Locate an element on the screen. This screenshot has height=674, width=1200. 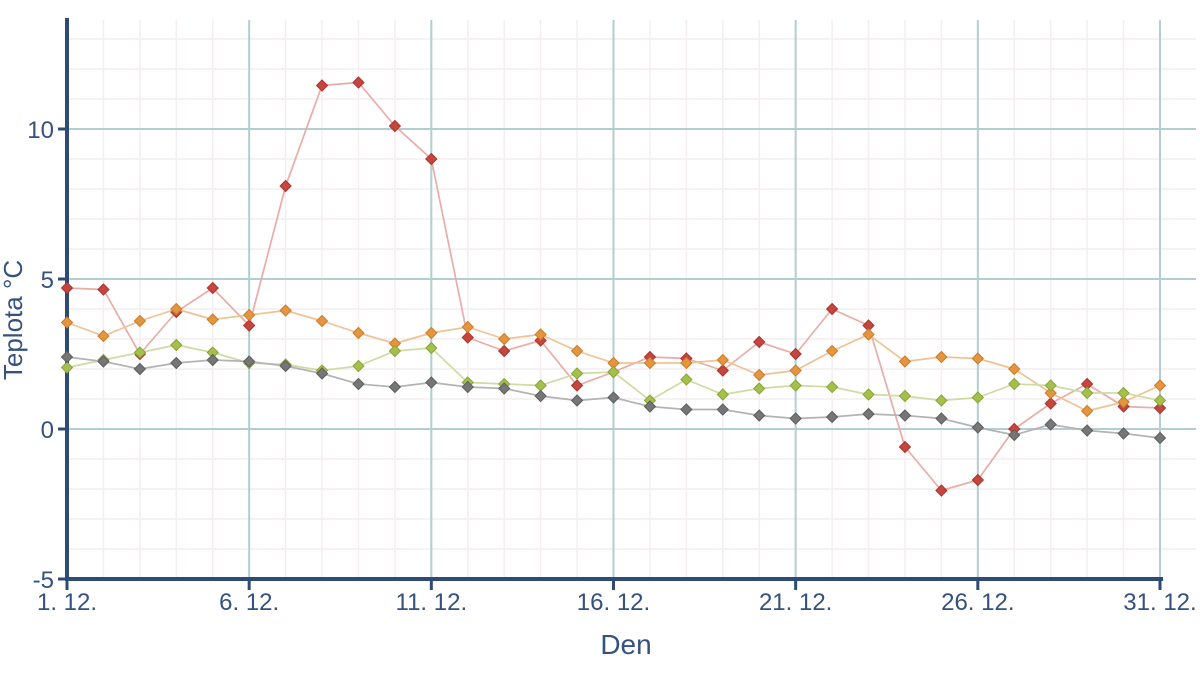
x-tick-label: 21. 12. is located at coordinates (795, 602).